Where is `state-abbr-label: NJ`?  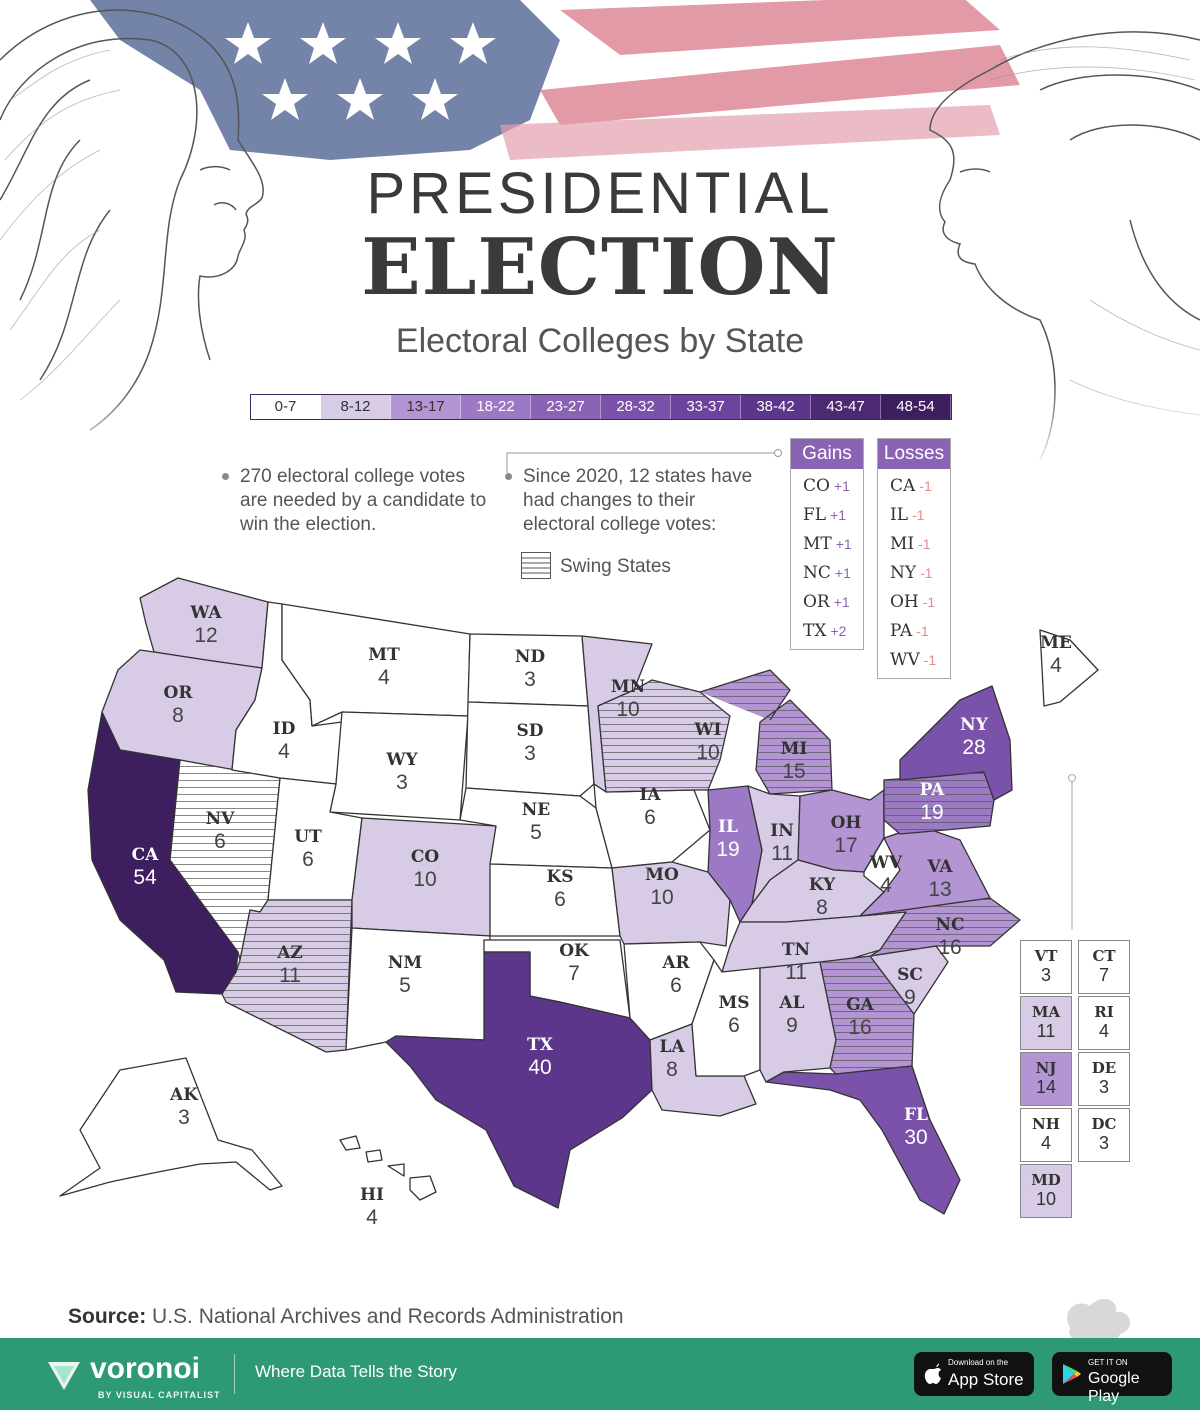
state-abbr-label: NJ is located at coordinates (1046, 1068).